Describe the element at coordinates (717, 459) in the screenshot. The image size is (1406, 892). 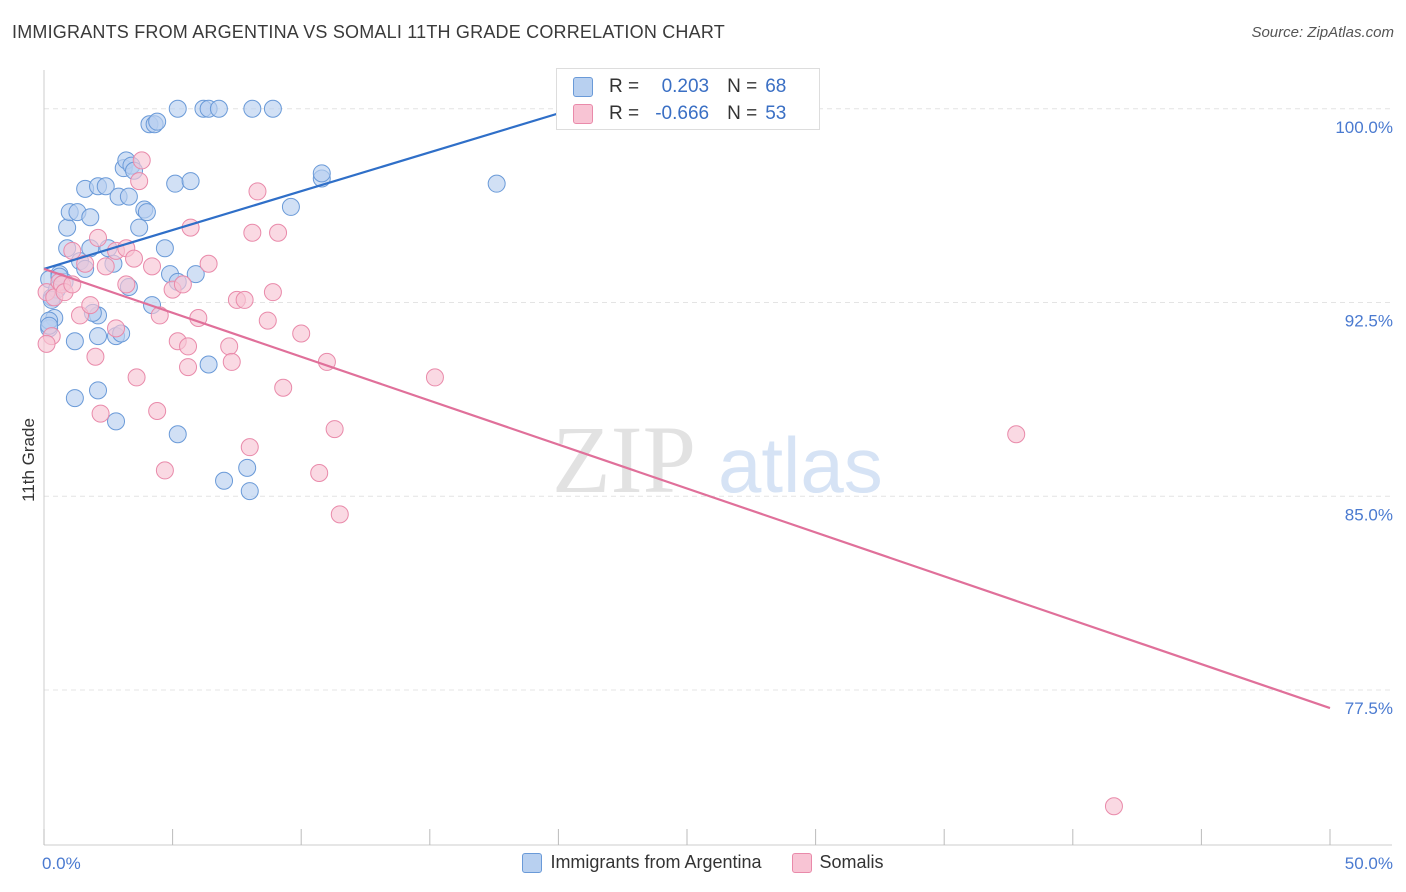
I see `watermark: ZIP atlas` at that location.